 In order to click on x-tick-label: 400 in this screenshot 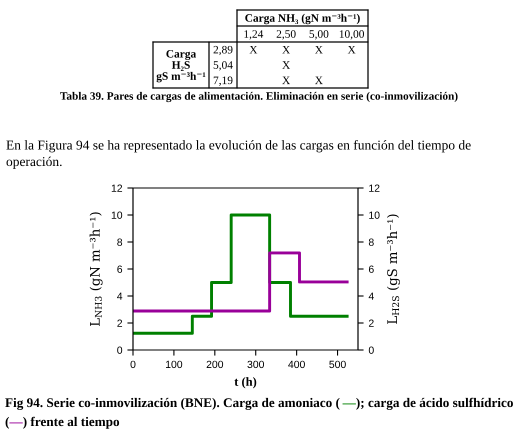, I will do `click(296, 364)`.